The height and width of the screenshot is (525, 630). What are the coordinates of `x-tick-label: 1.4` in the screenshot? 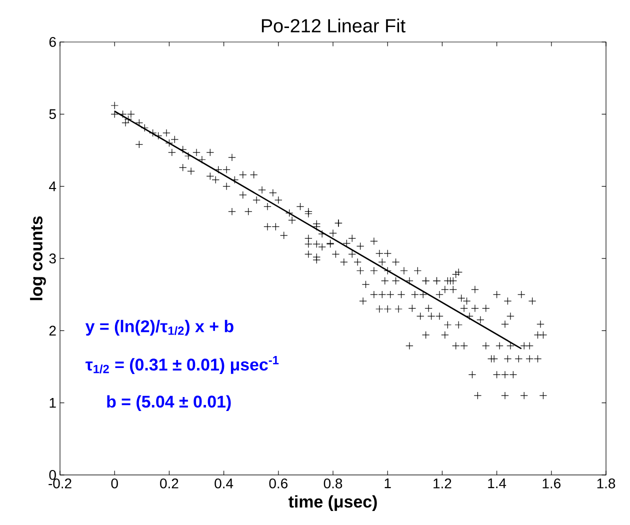 It's located at (497, 483).